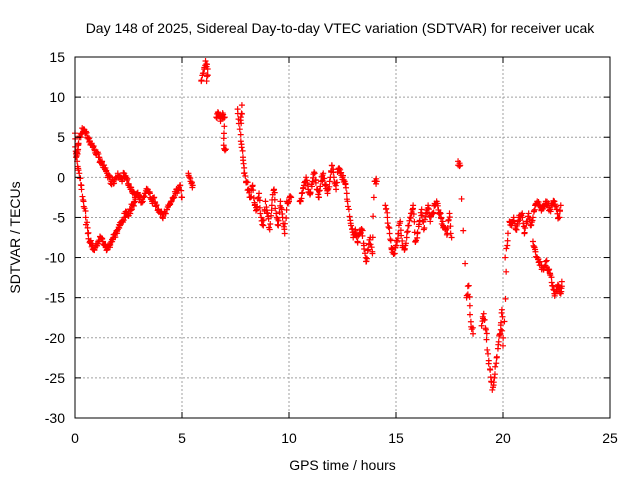 This screenshot has height=480, width=640. Describe the element at coordinates (55, 338) in the screenshot. I see `y-tick-label: -20` at that location.